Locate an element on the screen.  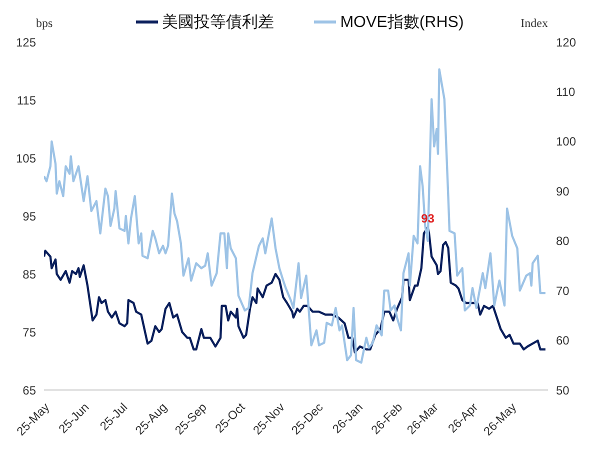
legend-label: MOVE指數(RHS) is located at coordinates (402, 22).